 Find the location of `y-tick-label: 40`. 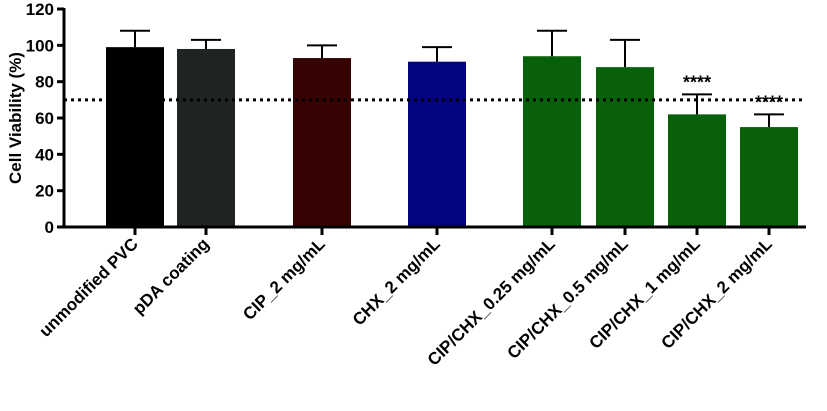

y-tick-label: 40 is located at coordinates (44, 154).